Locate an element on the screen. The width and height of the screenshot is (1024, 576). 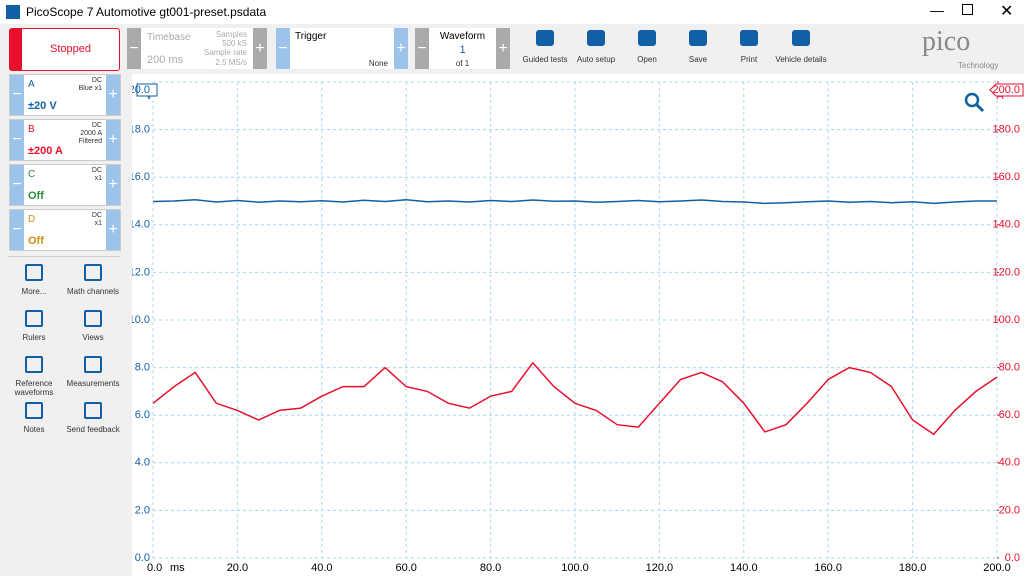
tool-button: Print is located at coordinates (749, 49).